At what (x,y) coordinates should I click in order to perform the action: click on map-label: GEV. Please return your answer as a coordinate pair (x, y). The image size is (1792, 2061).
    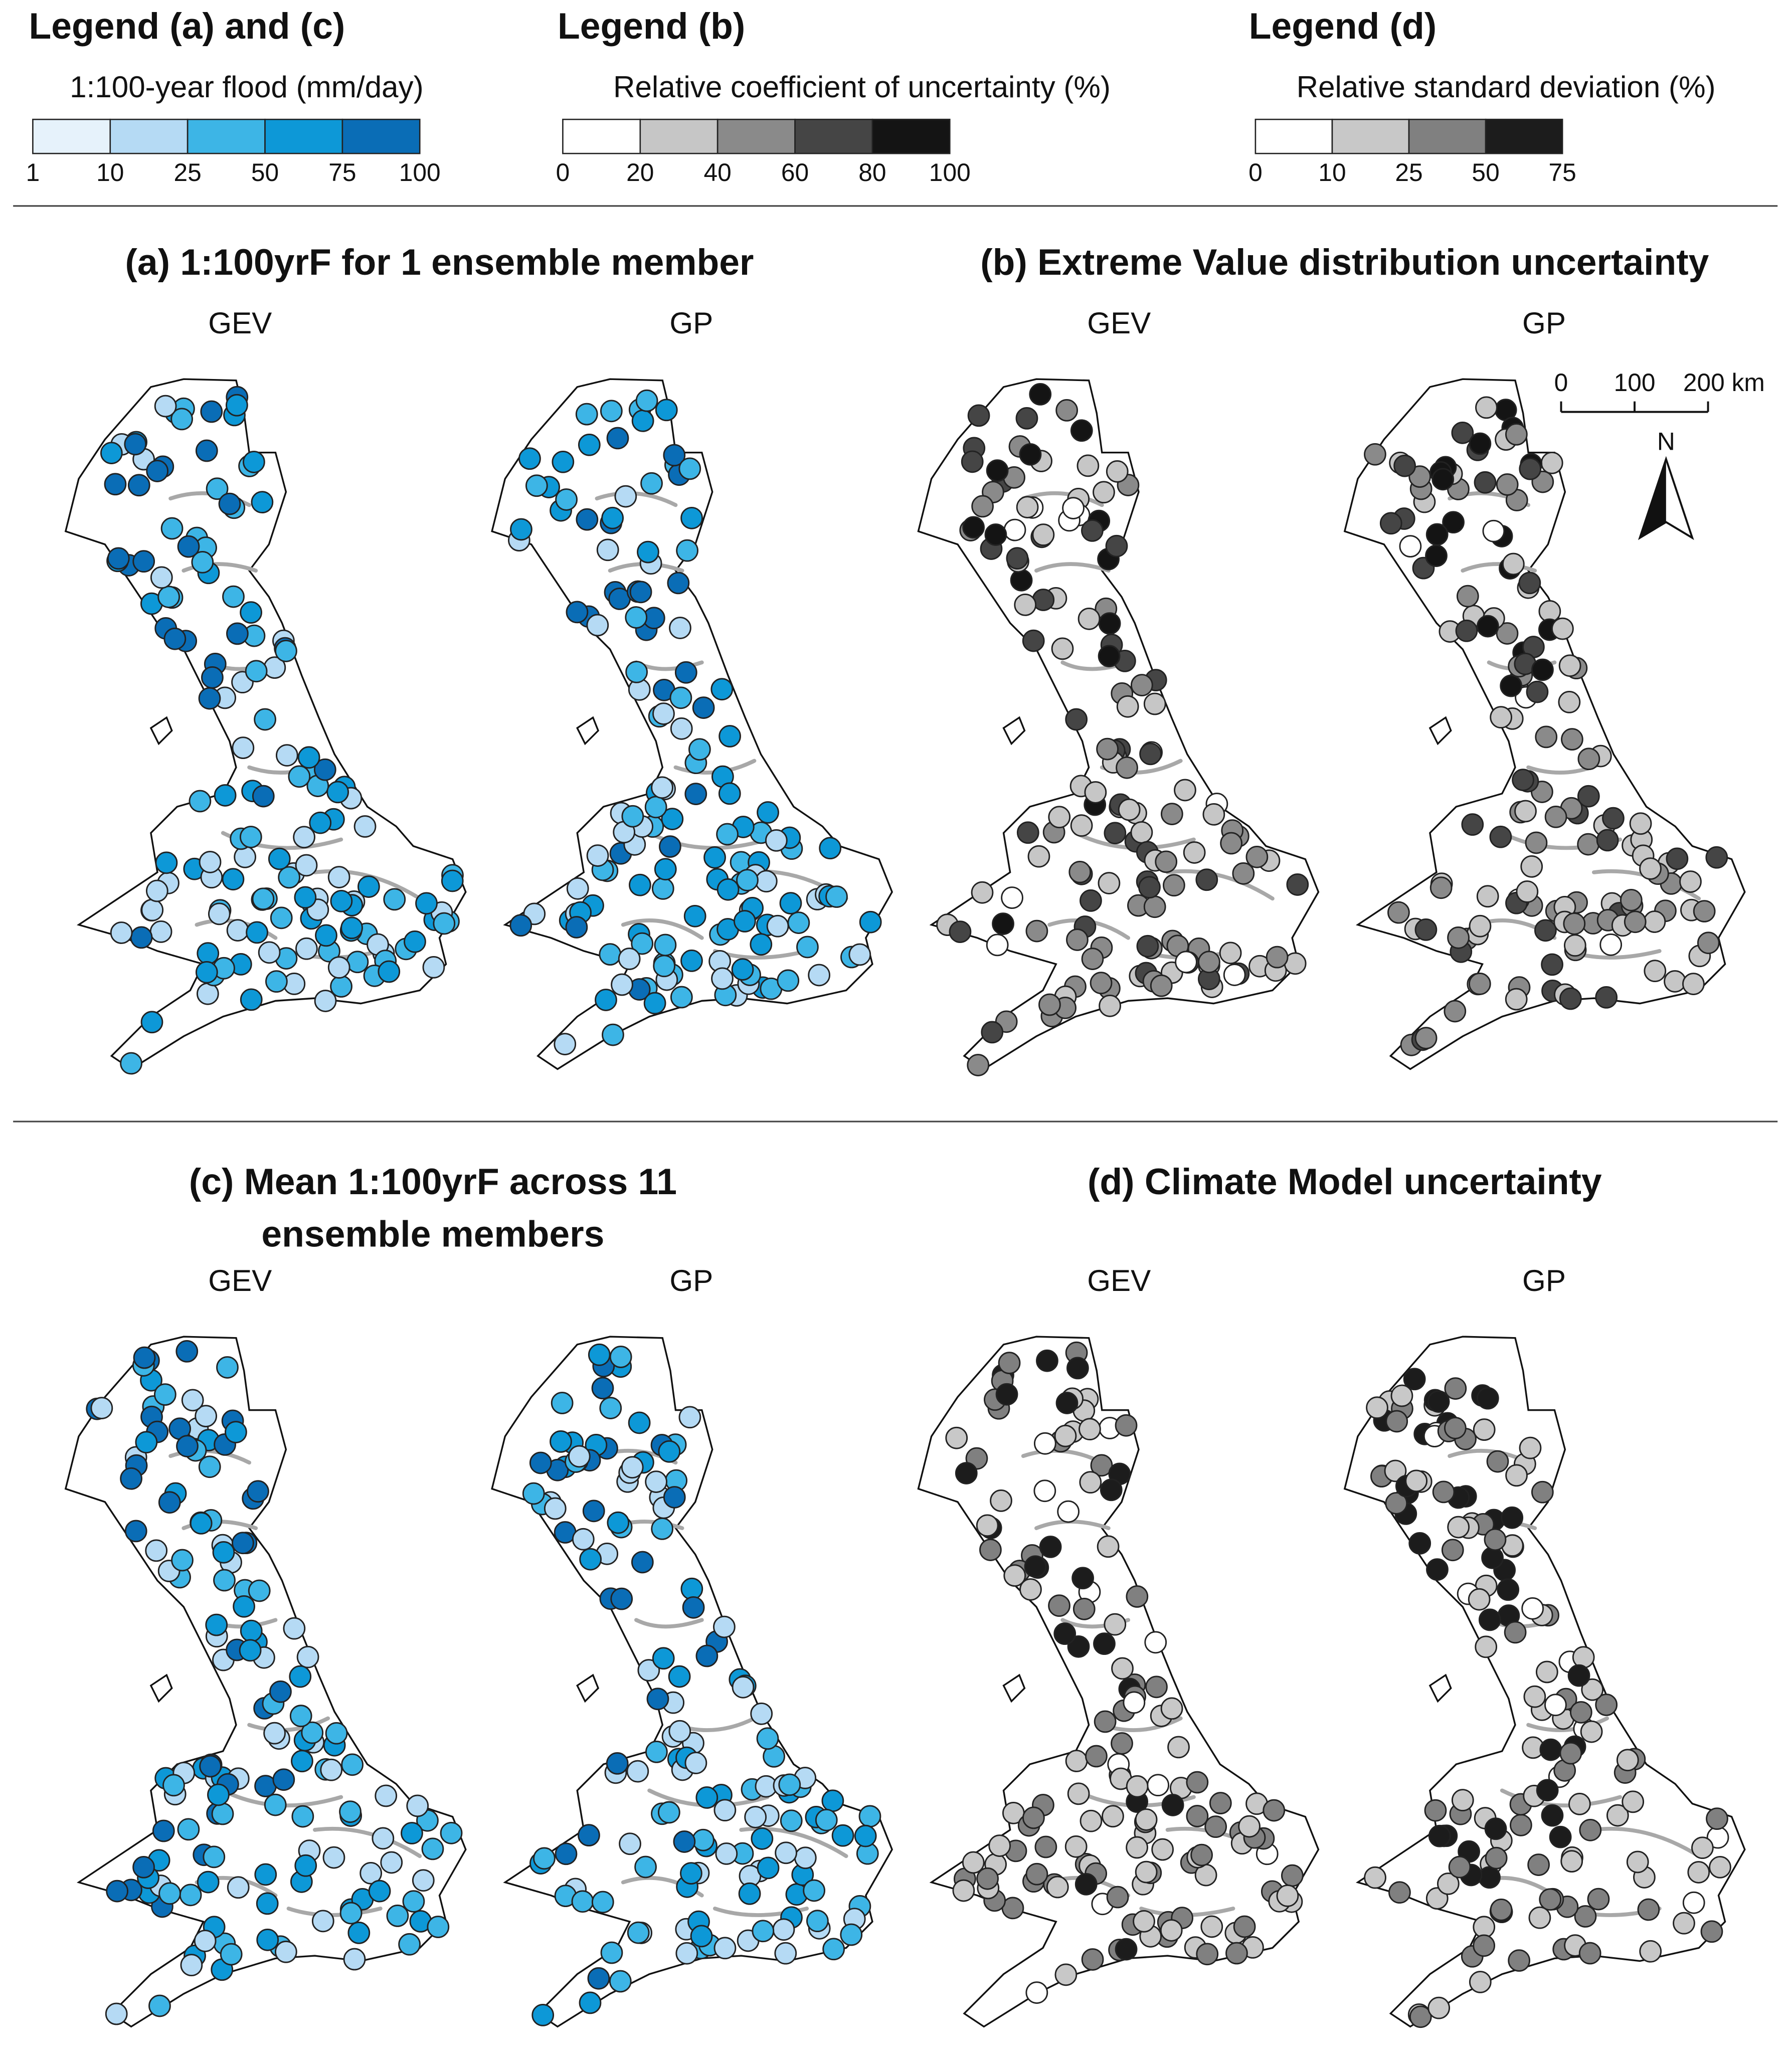
    Looking at the image, I should click on (1119, 323).